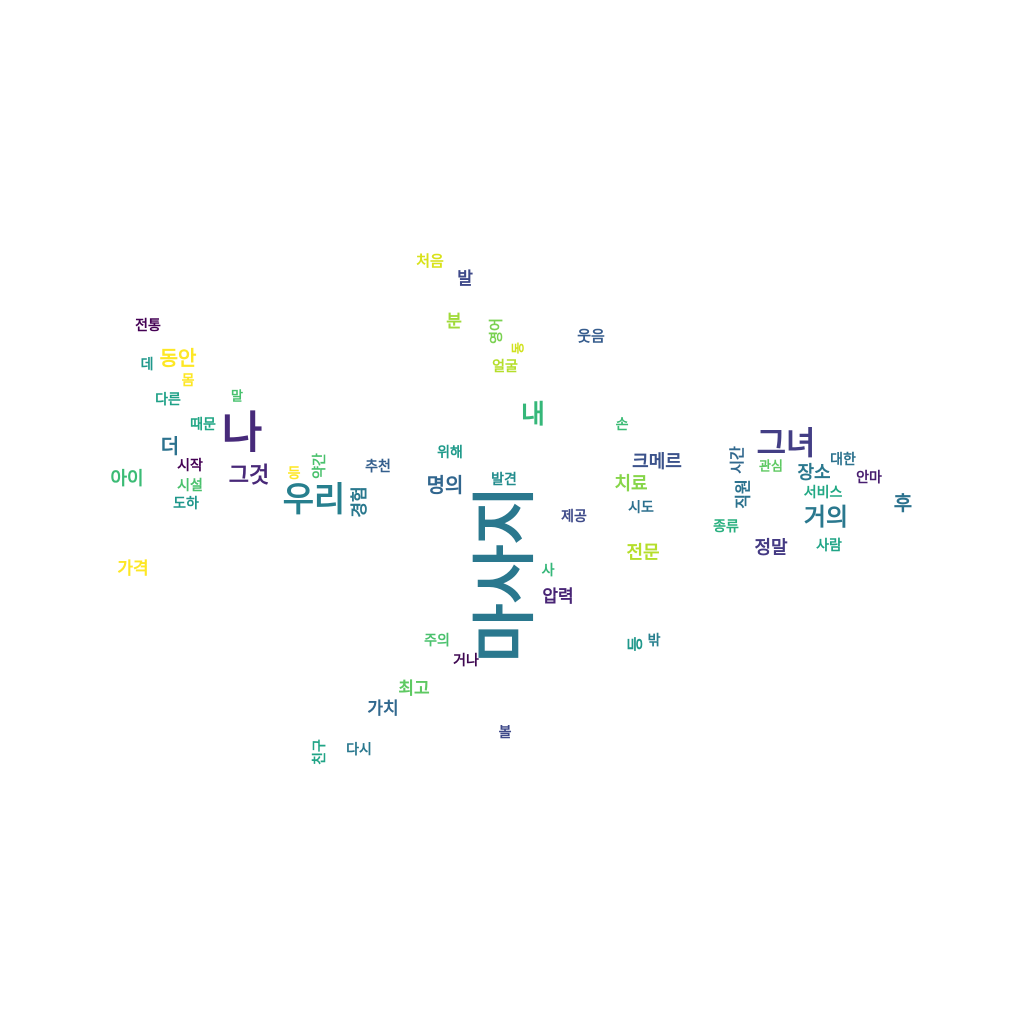 This screenshot has width=1024, height=1024. What do you see at coordinates (170, 446) in the screenshot?
I see `word-11: 더` at bounding box center [170, 446].